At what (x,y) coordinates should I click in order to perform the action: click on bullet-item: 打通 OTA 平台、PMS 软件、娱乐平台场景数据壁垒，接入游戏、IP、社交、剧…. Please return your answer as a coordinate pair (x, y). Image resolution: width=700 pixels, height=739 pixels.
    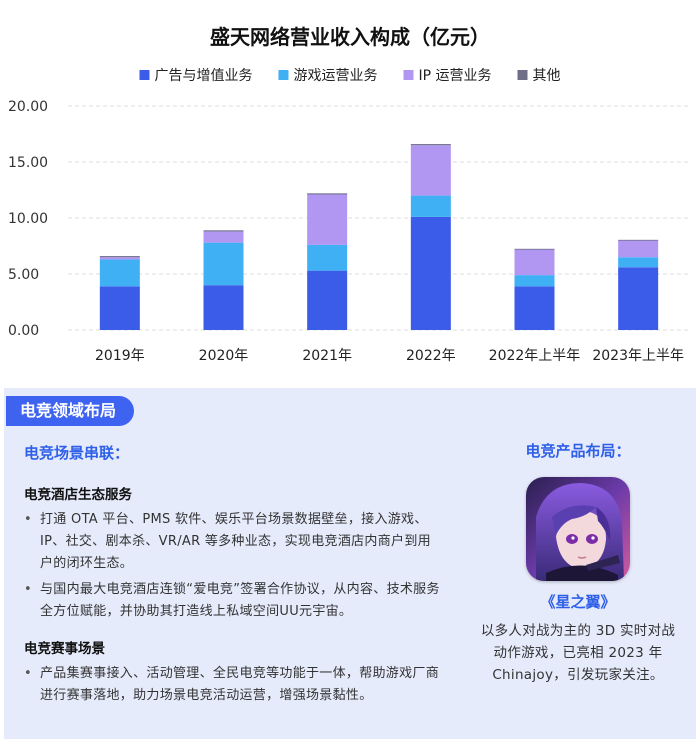
    Looking at the image, I should click on (234, 542).